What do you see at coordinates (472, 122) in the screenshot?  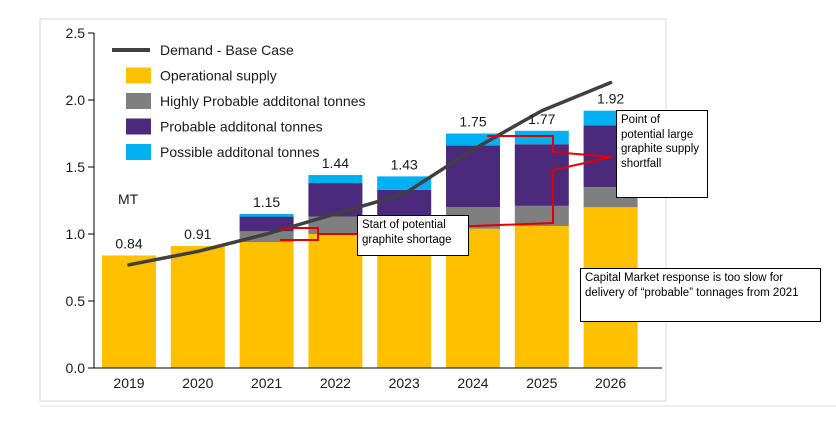 I see `bar-total-label: 1.75` at bounding box center [472, 122].